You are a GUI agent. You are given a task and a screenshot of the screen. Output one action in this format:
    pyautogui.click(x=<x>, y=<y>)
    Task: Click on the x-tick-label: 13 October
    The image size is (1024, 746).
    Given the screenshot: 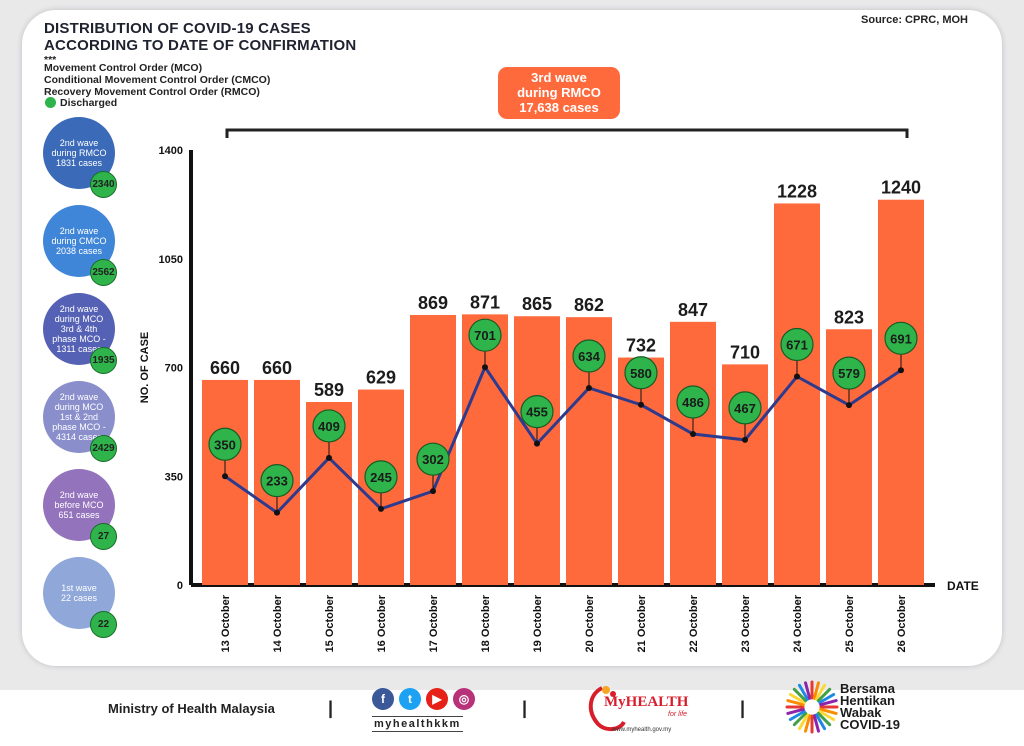 What is the action you would take?
    pyautogui.click(x=226, y=623)
    